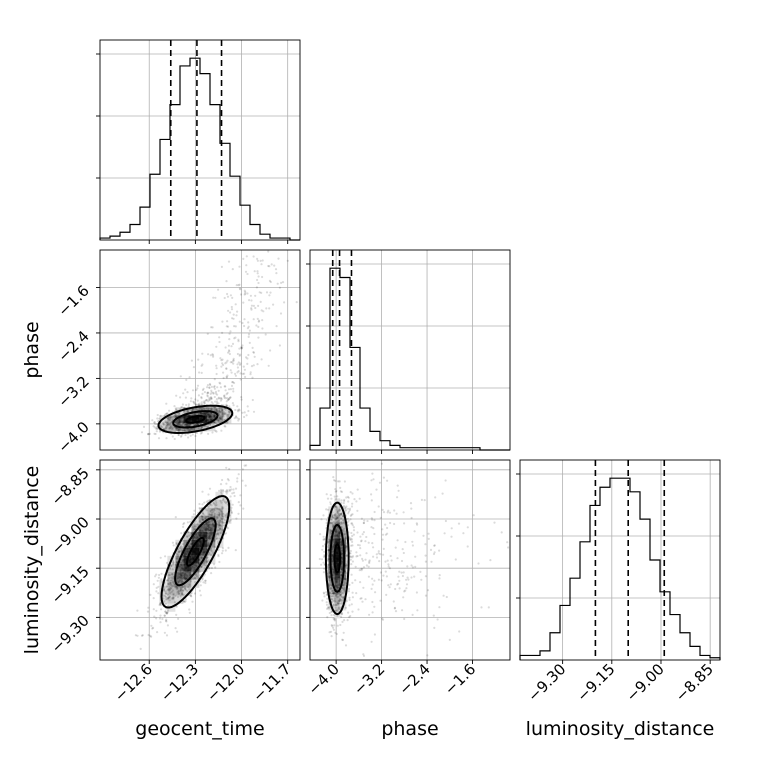 This screenshot has width=760, height=760. Describe the element at coordinates (460, 679) in the screenshot. I see `x-tick-label-phase: −1.6` at that location.